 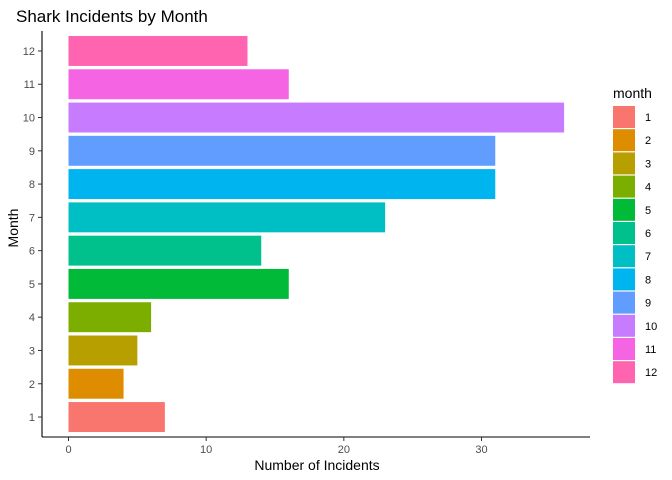 What do you see at coordinates (481, 450) in the screenshot?
I see `x-tick-label-30: 30` at bounding box center [481, 450].